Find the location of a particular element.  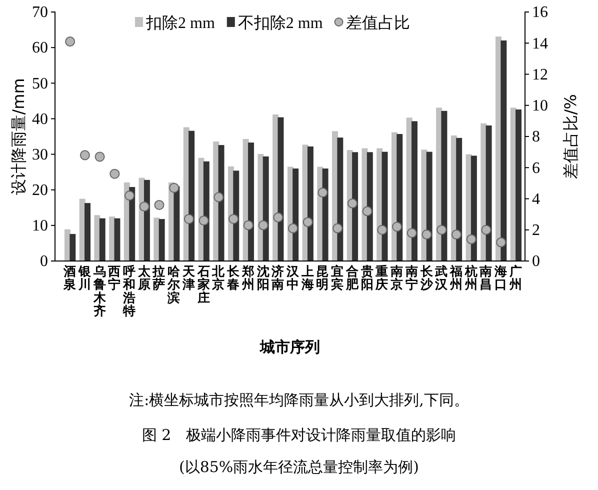

y-axis-title: 设计降雨量/mm is located at coordinates (18, 136).